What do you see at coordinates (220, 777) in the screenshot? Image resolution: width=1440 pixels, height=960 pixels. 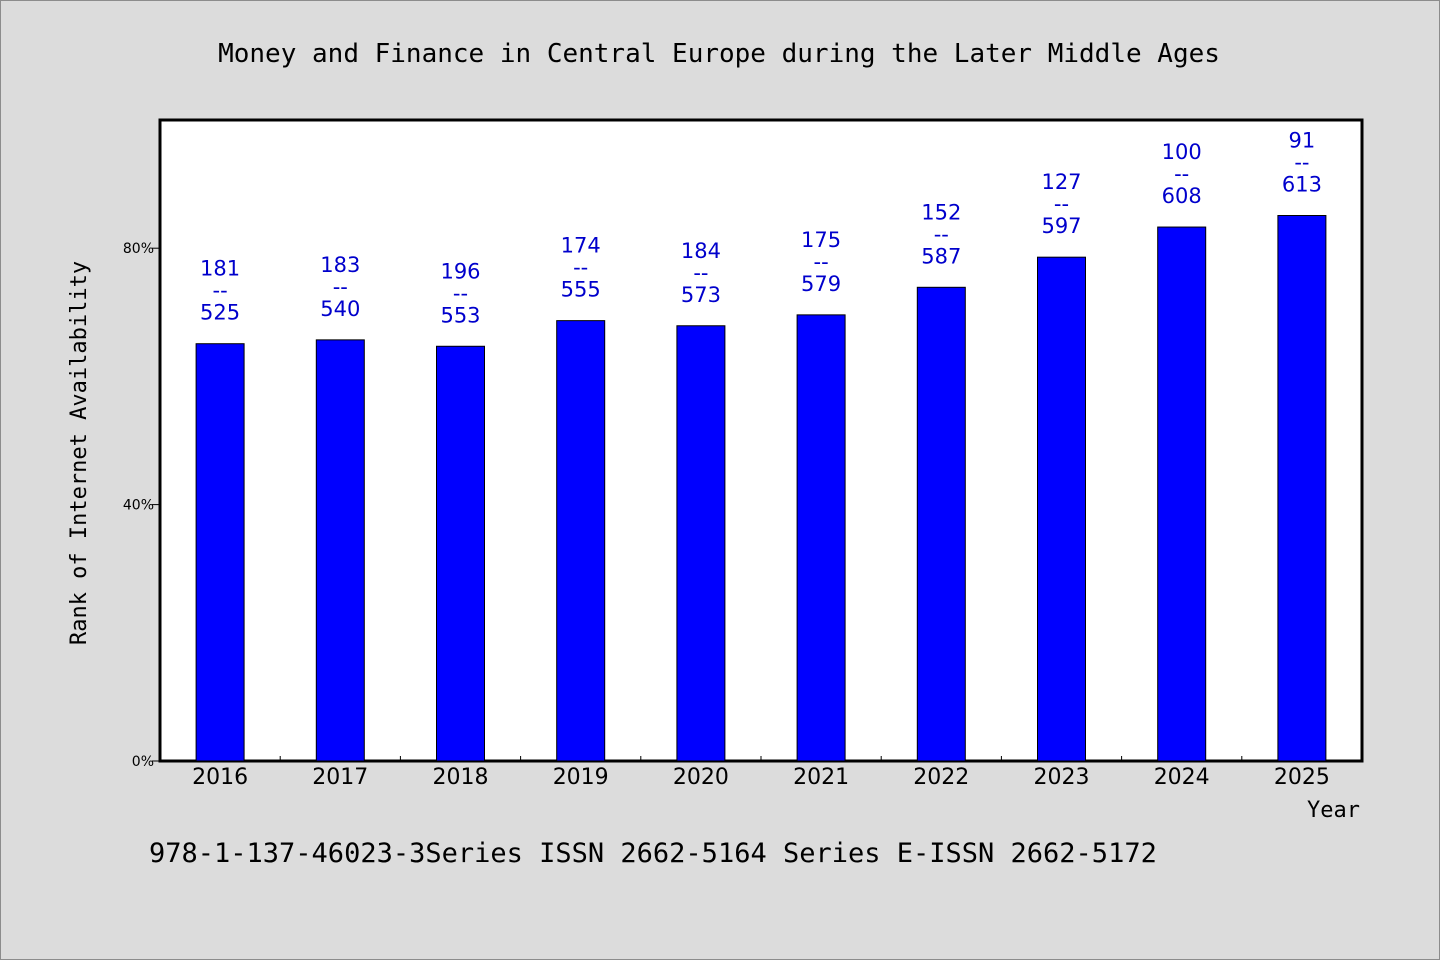 I see `x-tick-label: 2016` at bounding box center [220, 777].